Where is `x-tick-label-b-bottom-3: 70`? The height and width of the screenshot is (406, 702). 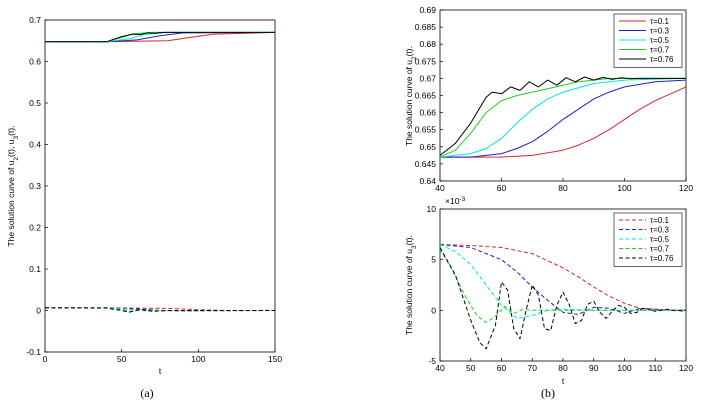
x-tick-label-b-bottom-3: 70 is located at coordinates (533, 368).